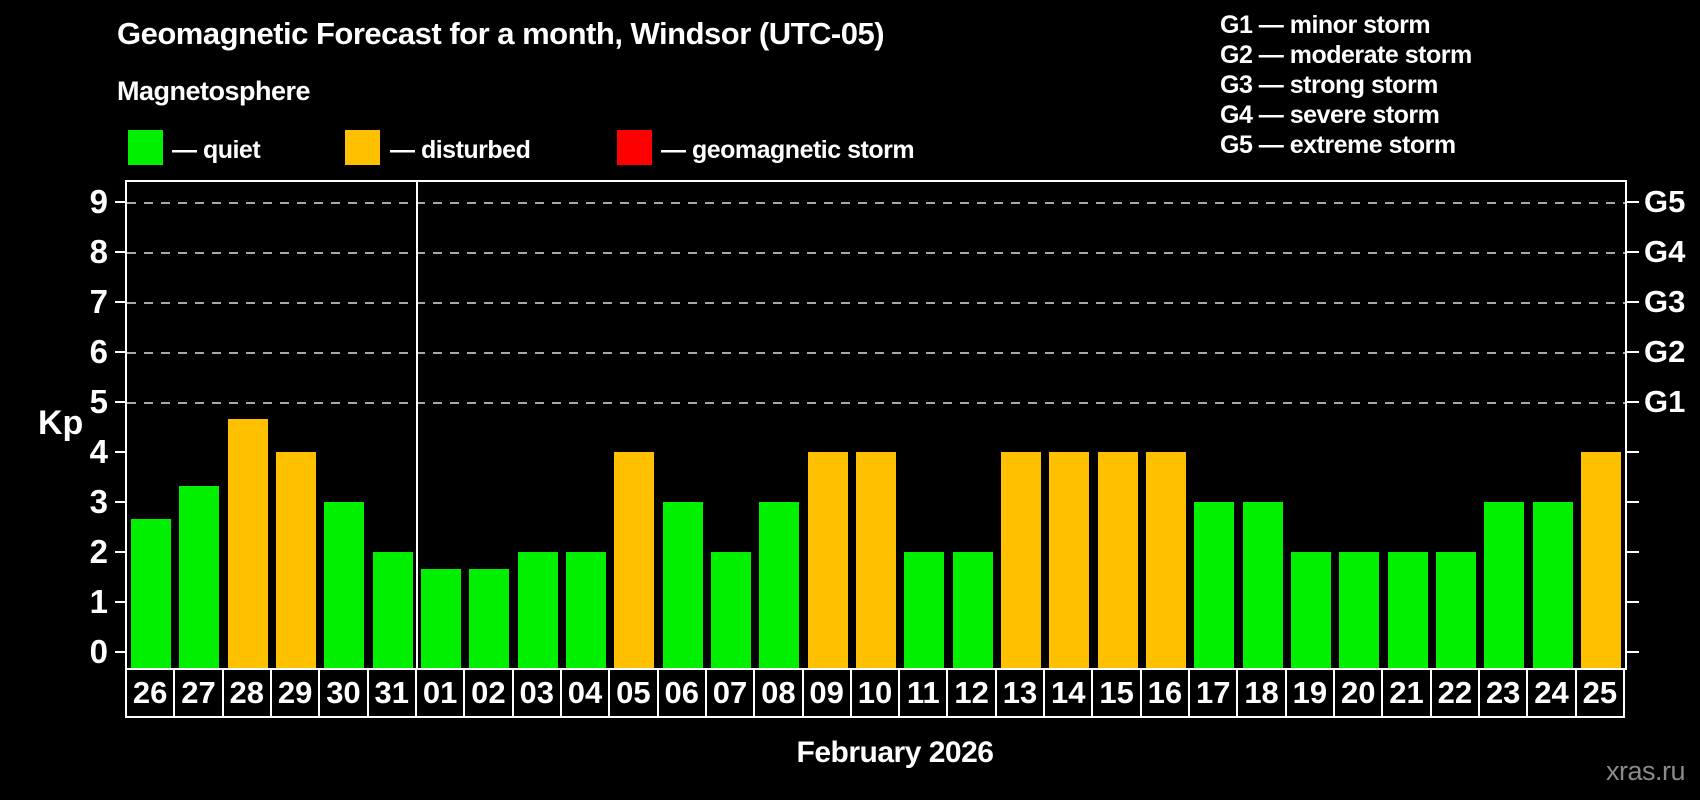  I want to click on date-box-10: 10, so click(875, 693).